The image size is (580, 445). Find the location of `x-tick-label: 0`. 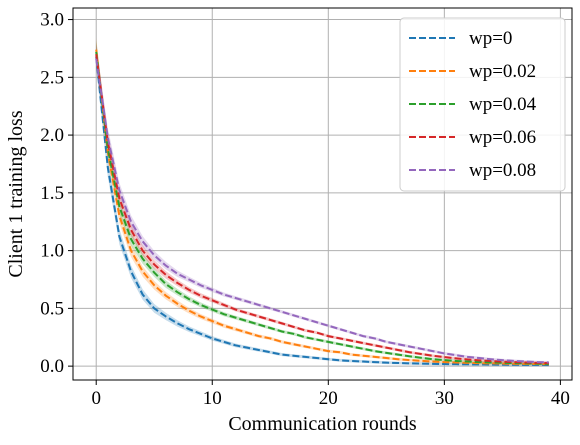

x-tick-label: 0 is located at coordinates (96, 398).